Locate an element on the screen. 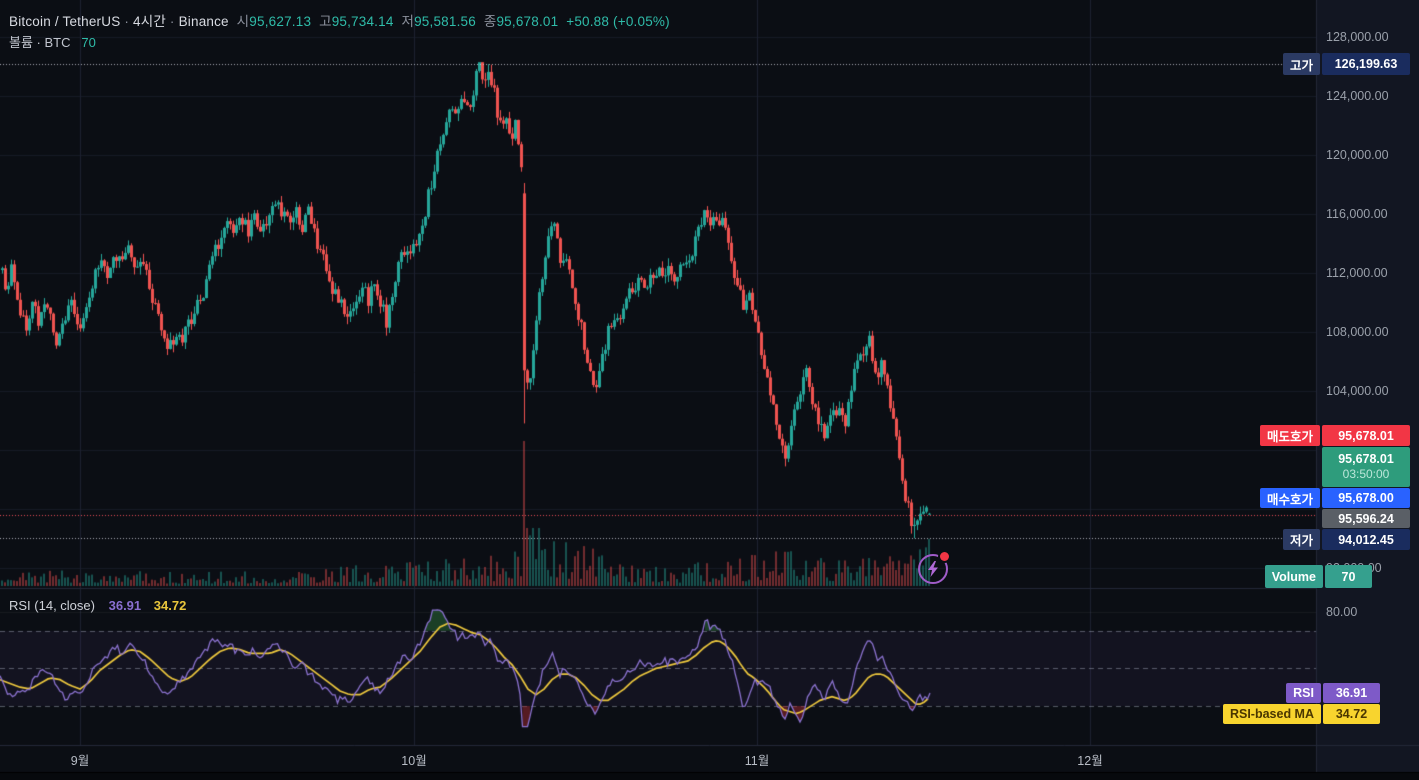 This screenshot has height=780, width=1419. time-axis-month-label: 11월 is located at coordinates (757, 761).